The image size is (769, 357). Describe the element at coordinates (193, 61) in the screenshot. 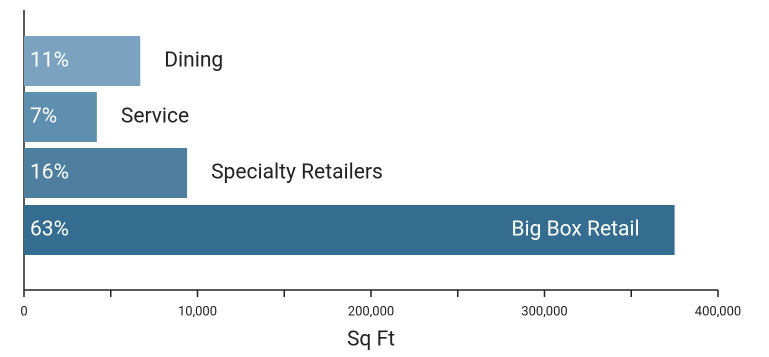

I see `category-label: Dining` at that location.